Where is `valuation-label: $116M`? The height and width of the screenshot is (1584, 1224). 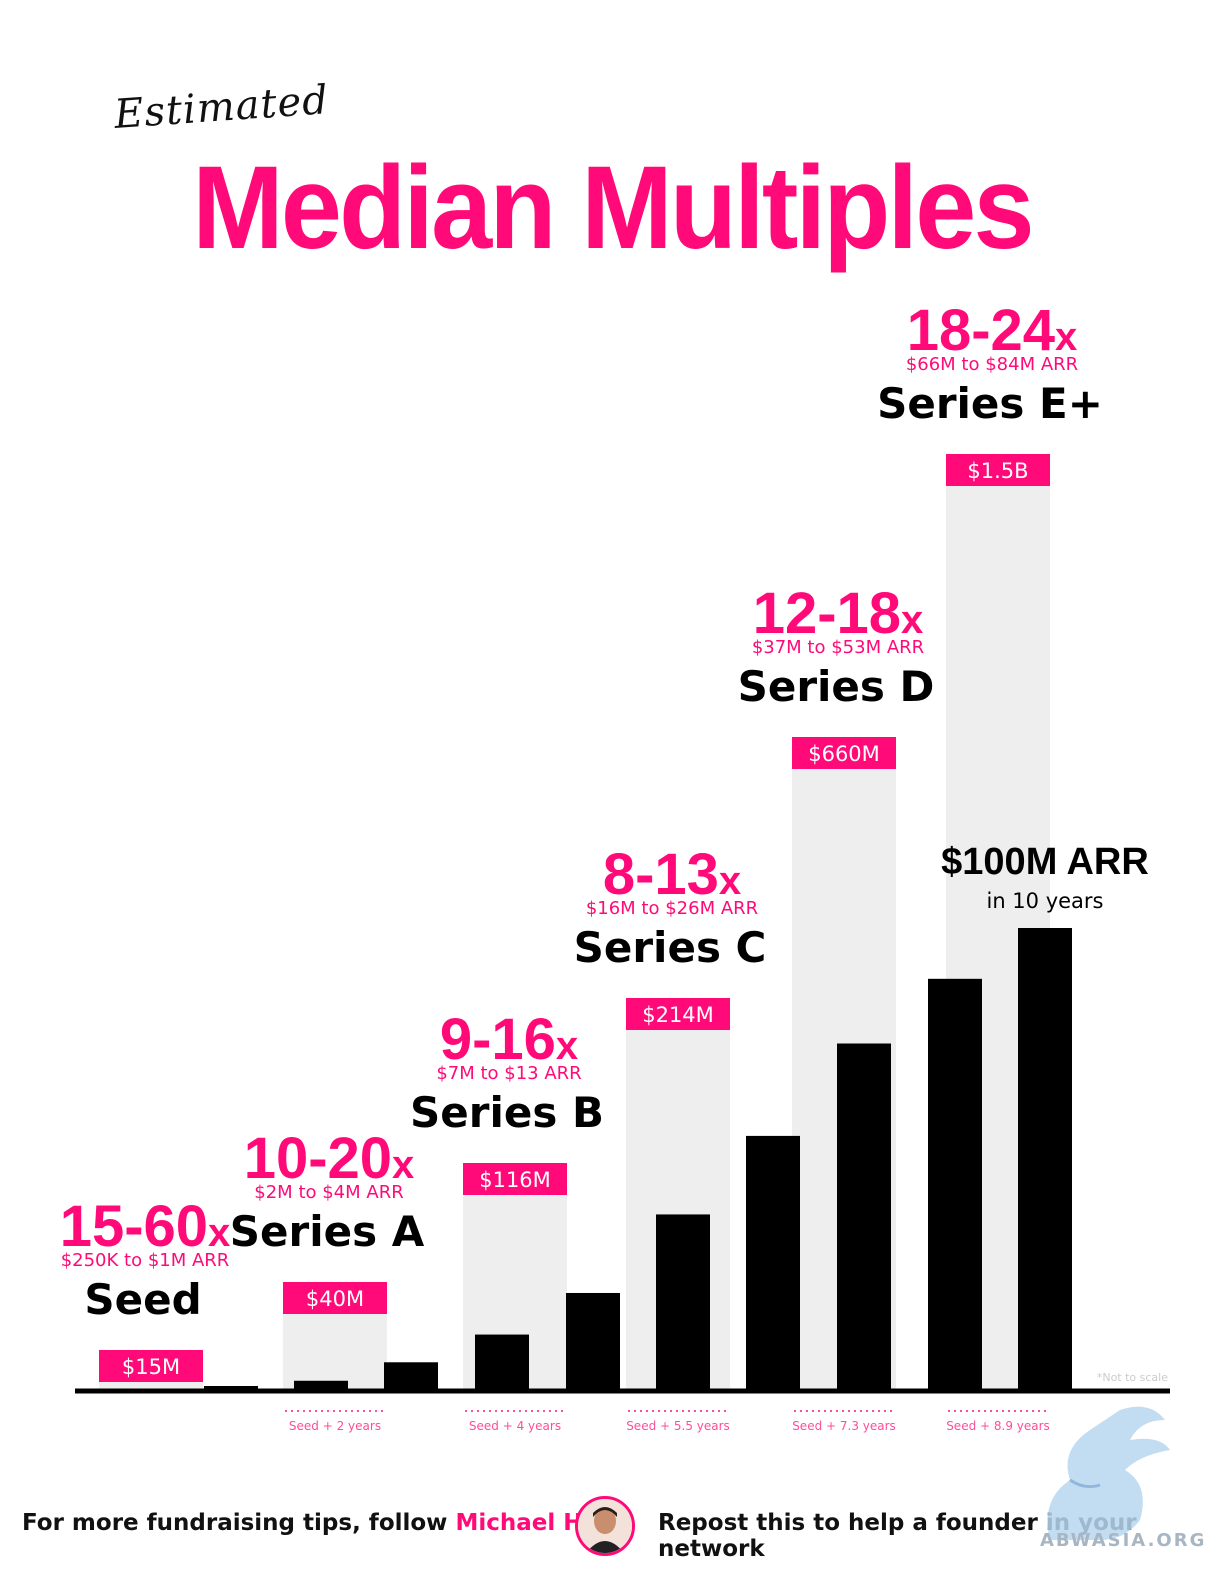
valuation-label: $116M is located at coordinates (515, 1180).